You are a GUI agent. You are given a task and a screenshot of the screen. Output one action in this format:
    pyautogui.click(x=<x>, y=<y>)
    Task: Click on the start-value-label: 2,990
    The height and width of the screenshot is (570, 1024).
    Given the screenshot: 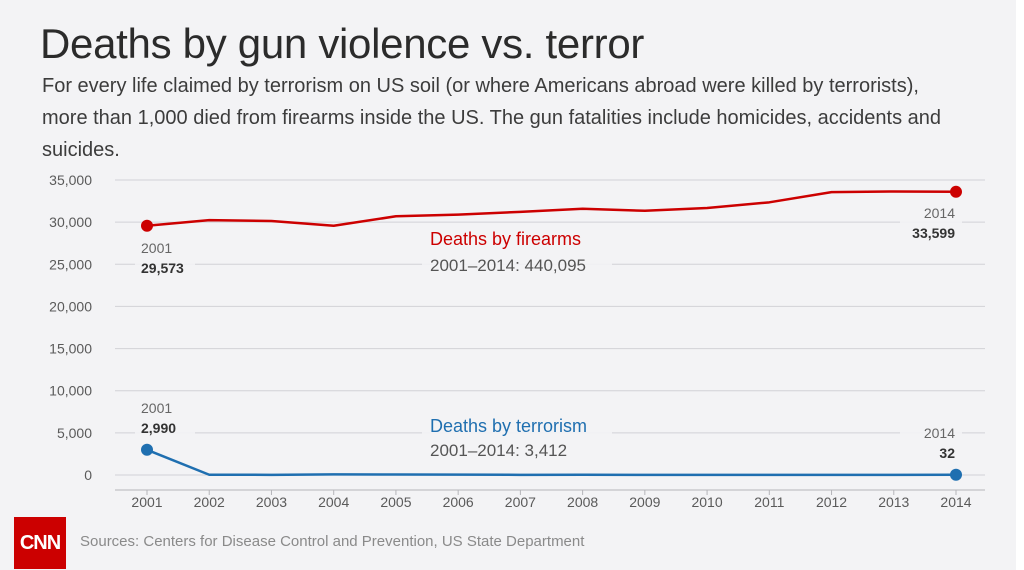 What is the action you would take?
    pyautogui.click(x=158, y=428)
    